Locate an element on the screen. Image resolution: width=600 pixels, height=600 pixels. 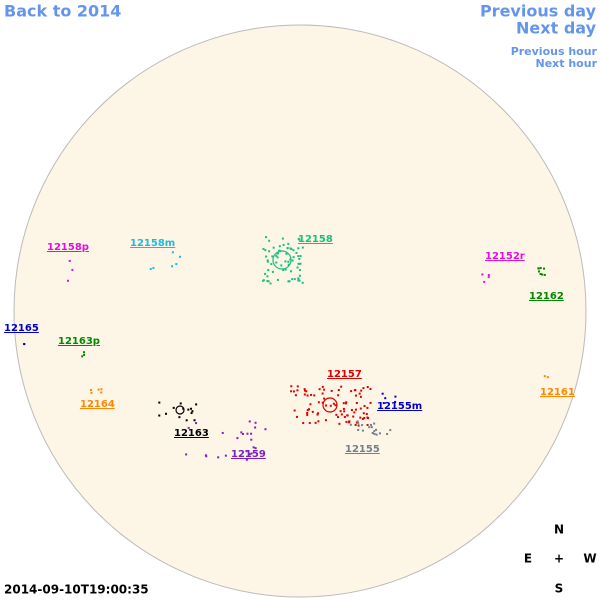
previous-day-link: Previous day is located at coordinates (538, 11).